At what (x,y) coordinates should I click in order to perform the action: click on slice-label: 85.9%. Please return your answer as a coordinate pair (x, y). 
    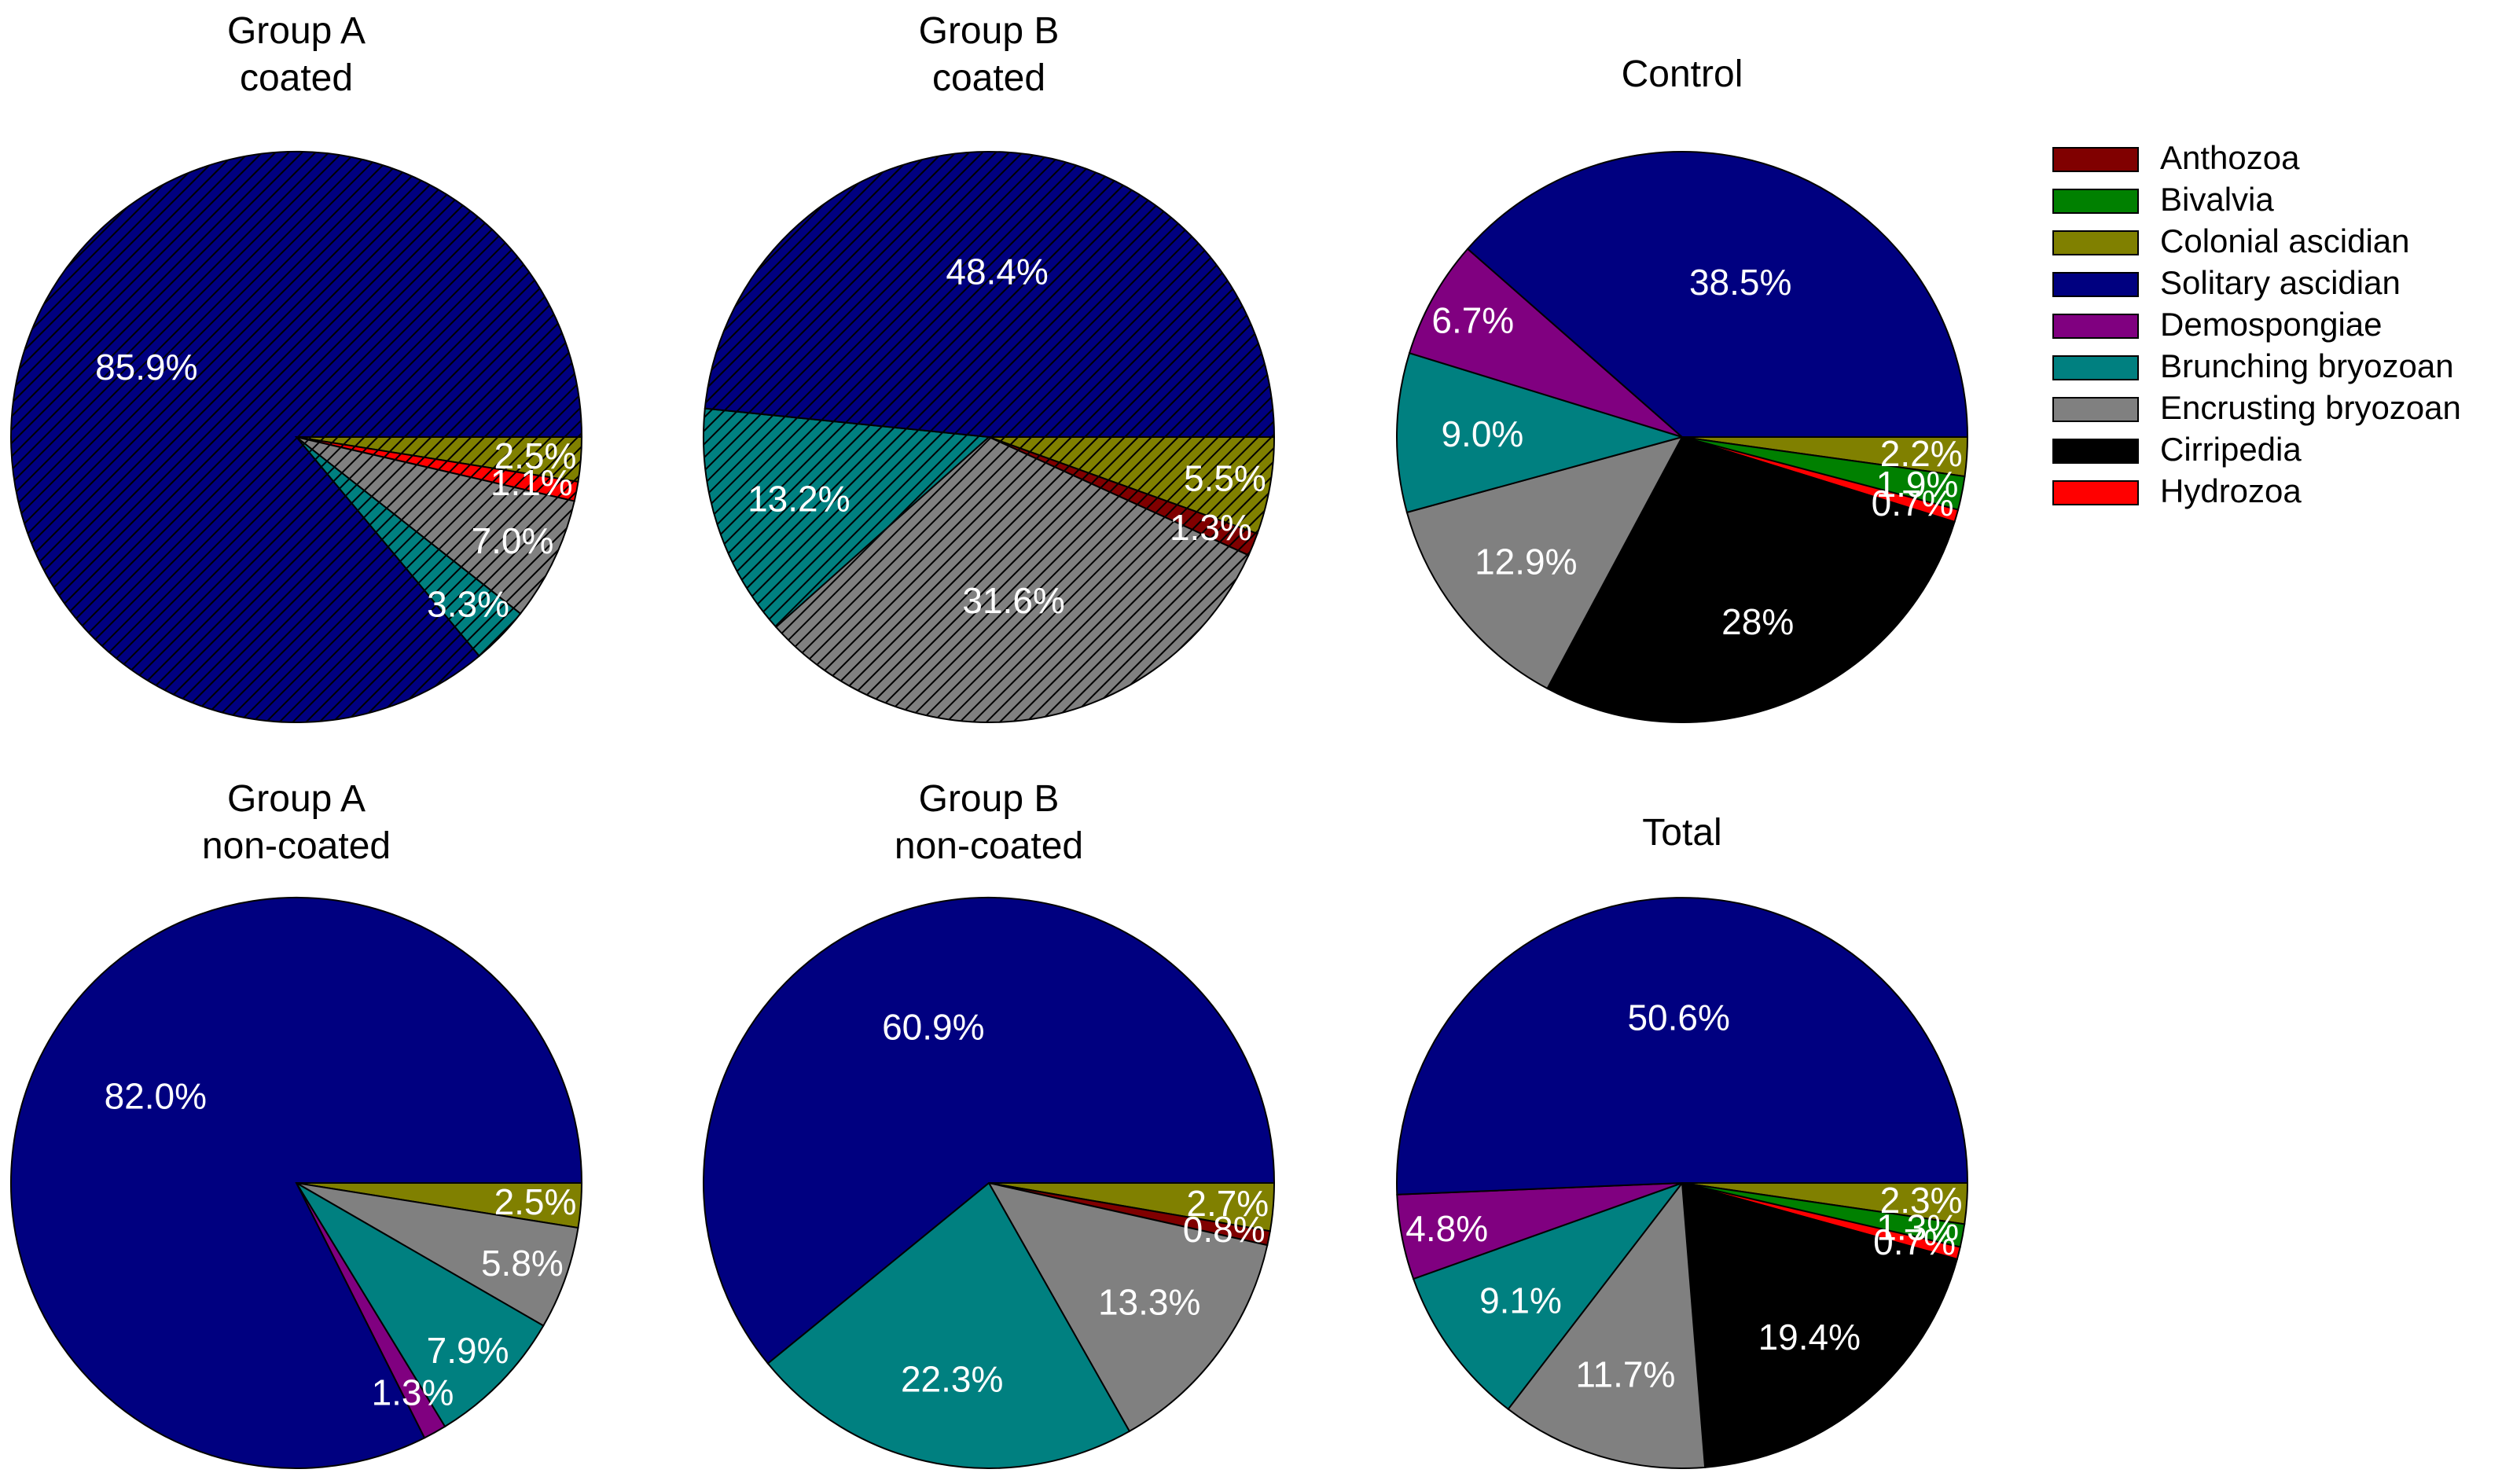
    Looking at the image, I should click on (146, 367).